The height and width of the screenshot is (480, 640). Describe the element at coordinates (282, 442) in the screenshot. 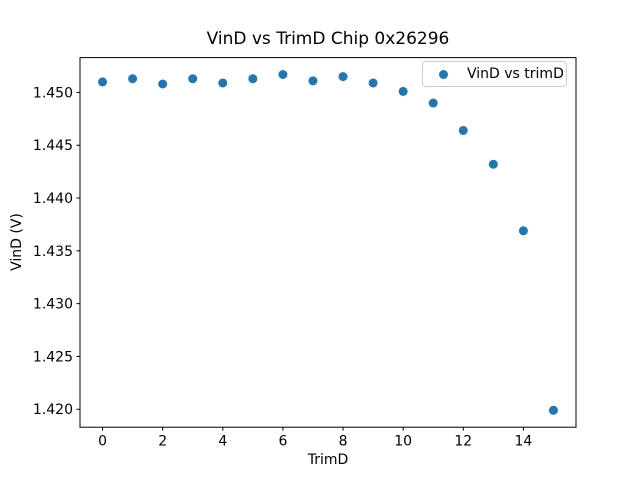

I see `x-tick-label: 6` at that location.